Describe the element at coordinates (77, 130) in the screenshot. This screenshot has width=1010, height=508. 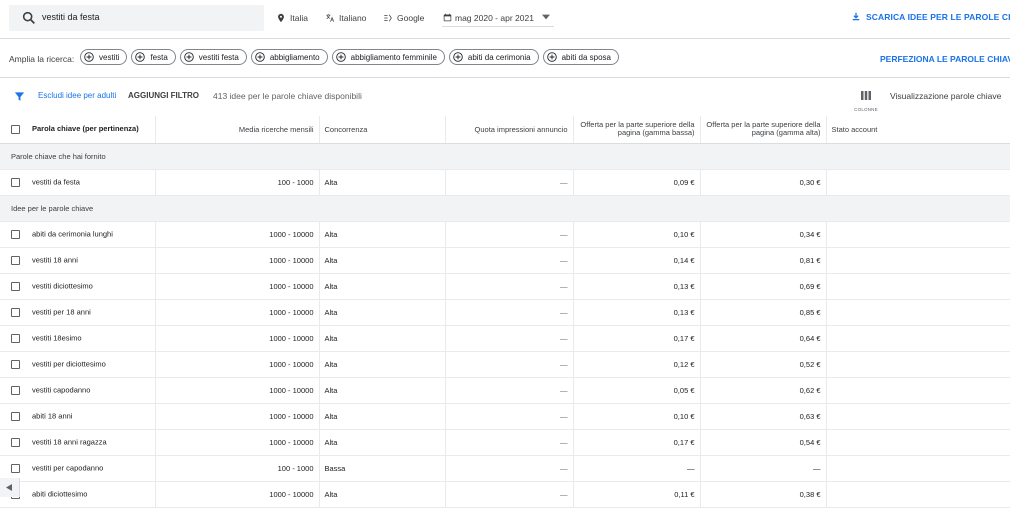
I see `header-keyword: Parola chiave (per pertinenza)` at that location.